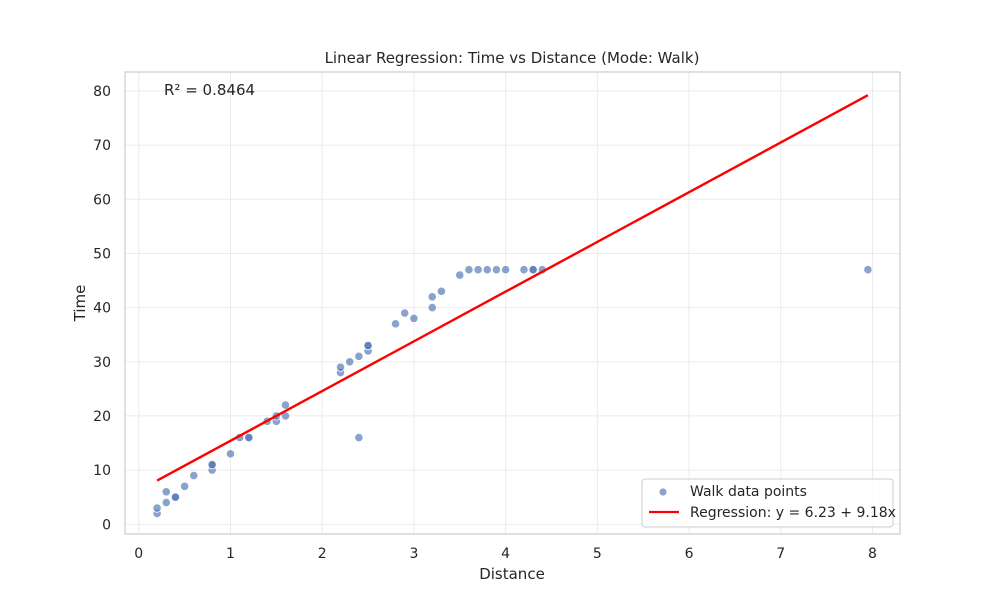 Image resolution: width=1000 pixels, height=600 pixels. I want to click on r-squared-annotation: R² = 0.8464, so click(209, 90).